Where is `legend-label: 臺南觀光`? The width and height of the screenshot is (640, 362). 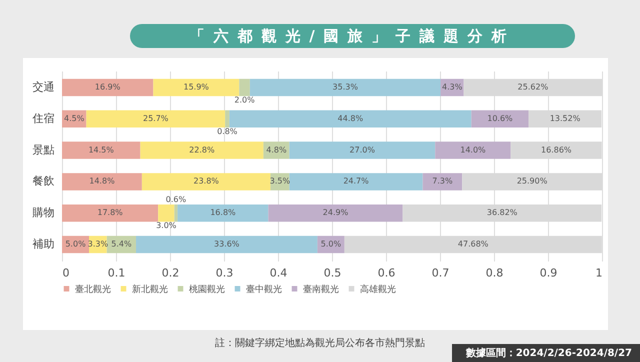
legend-label: 臺南觀光 is located at coordinates (321, 289).